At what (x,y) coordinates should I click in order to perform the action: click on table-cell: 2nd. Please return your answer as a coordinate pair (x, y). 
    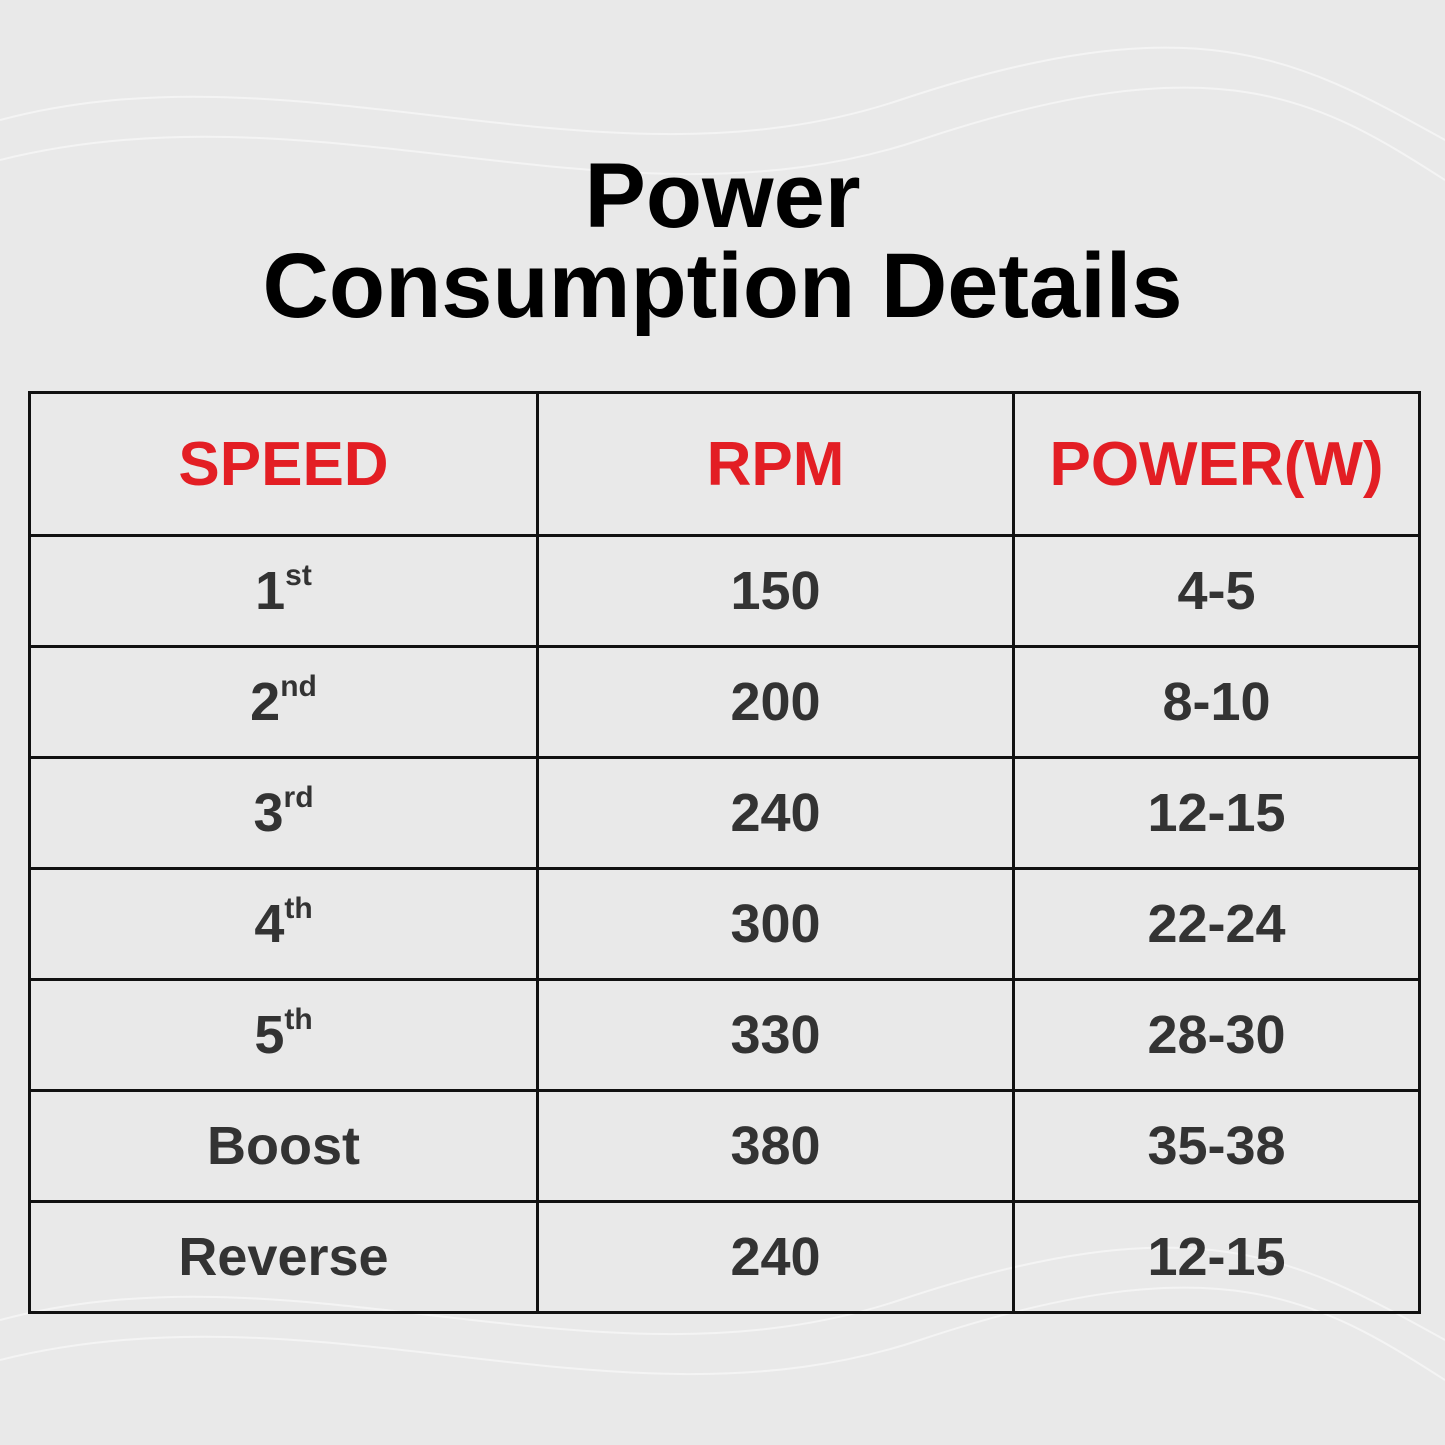
    Looking at the image, I should click on (283, 702).